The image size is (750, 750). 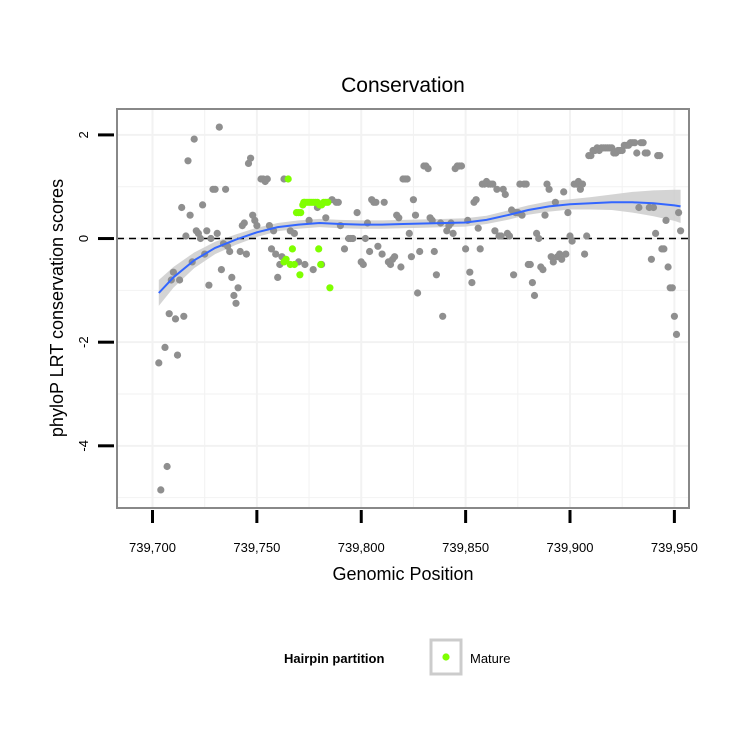 I want to click on y-tick-label: 2, so click(x=83, y=134).